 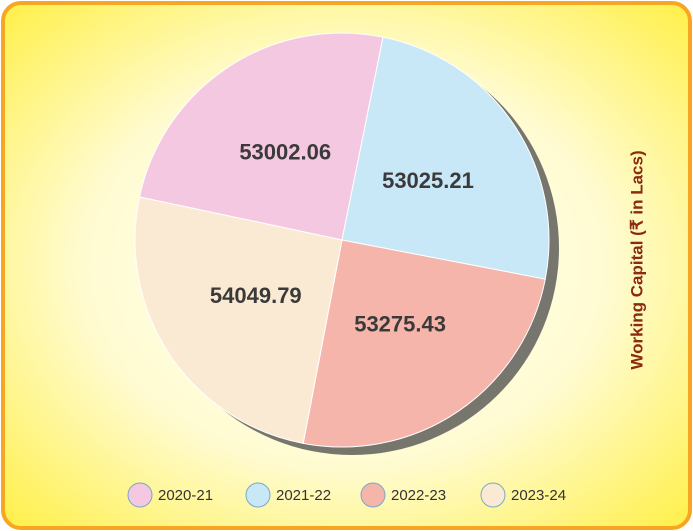 What do you see at coordinates (418, 495) in the screenshot?
I see `legend-label: 2022-23` at bounding box center [418, 495].